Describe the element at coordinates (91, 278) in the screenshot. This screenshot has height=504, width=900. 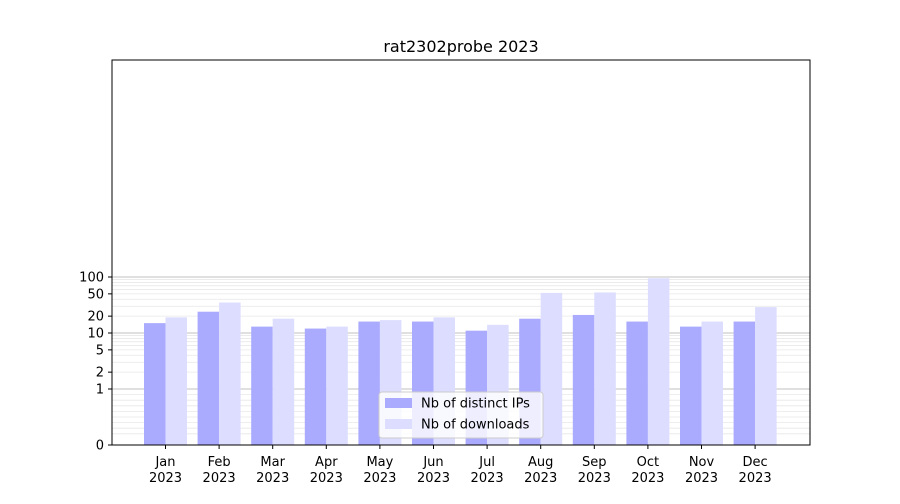
I see `y-tick-label: 100` at that location.